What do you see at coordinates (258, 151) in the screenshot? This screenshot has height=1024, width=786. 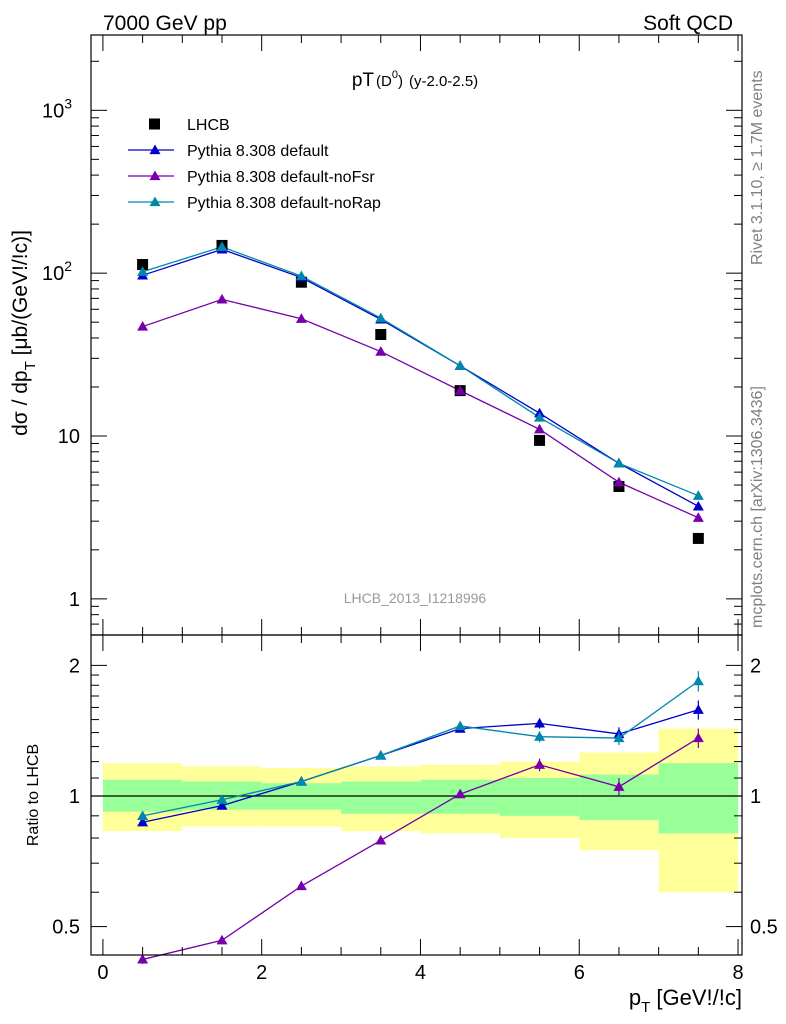 I see `legend-label: Pythia 8.308 default` at bounding box center [258, 151].